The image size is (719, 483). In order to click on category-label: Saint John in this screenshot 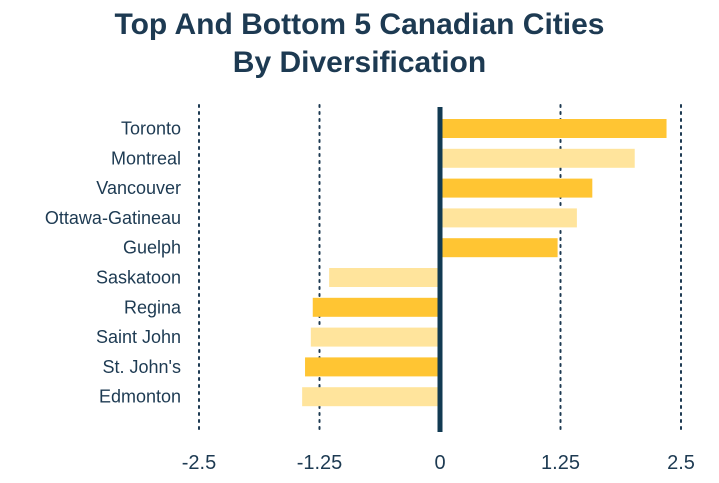, I will do `click(138, 337)`.